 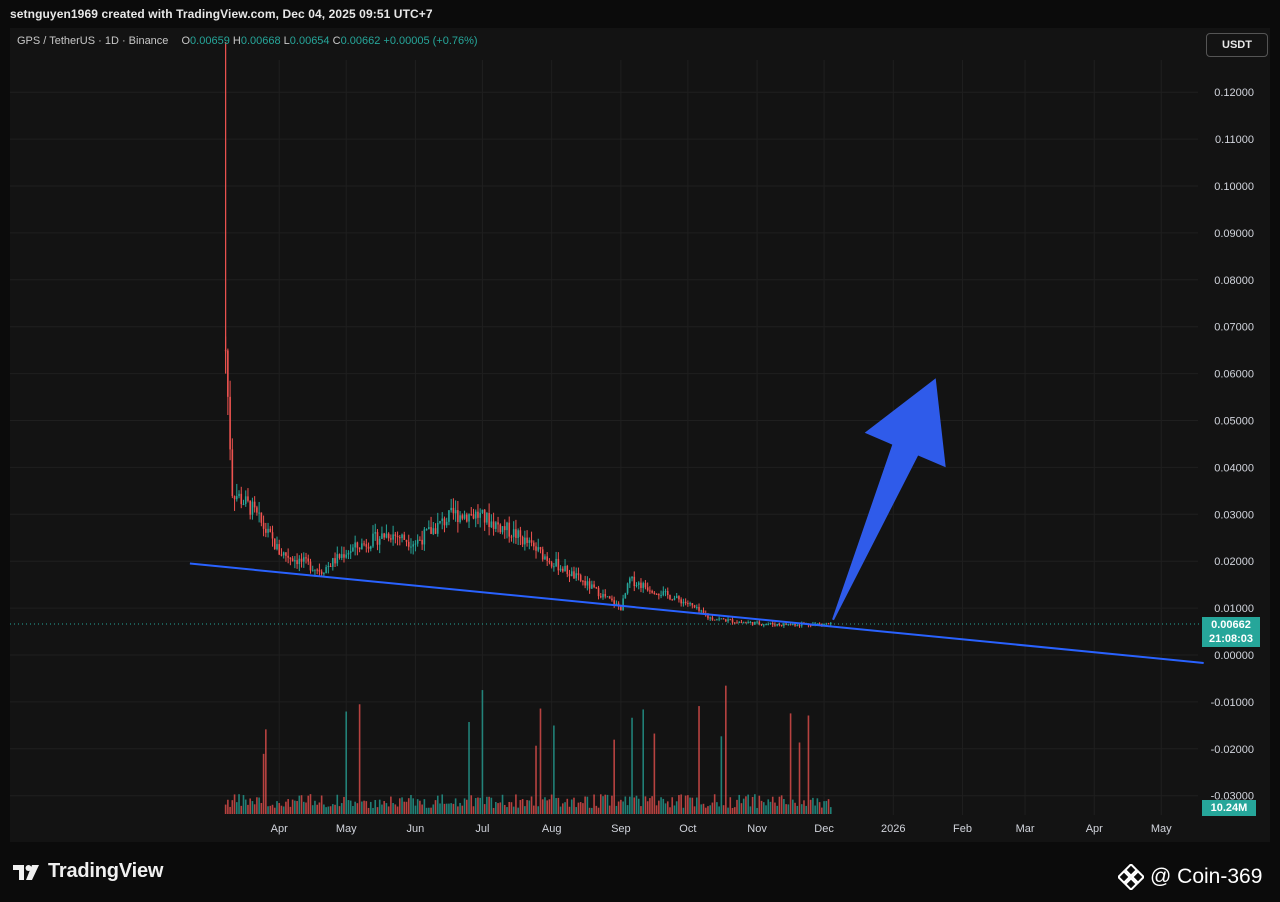 I want to click on volume-bars, so click(x=528, y=749).